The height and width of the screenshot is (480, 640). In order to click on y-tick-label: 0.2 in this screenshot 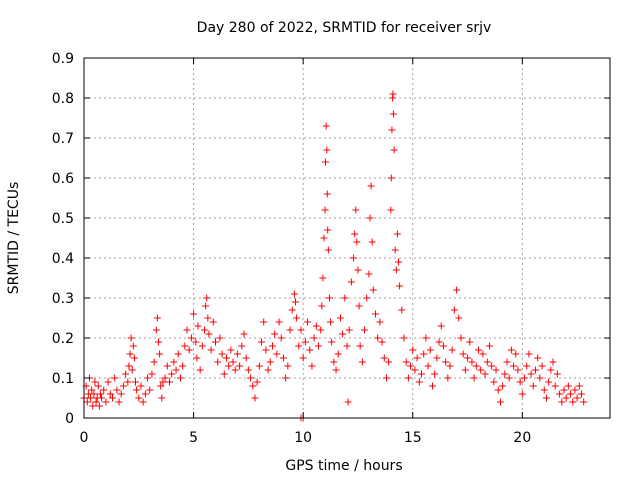, I will do `click(63, 339)`.